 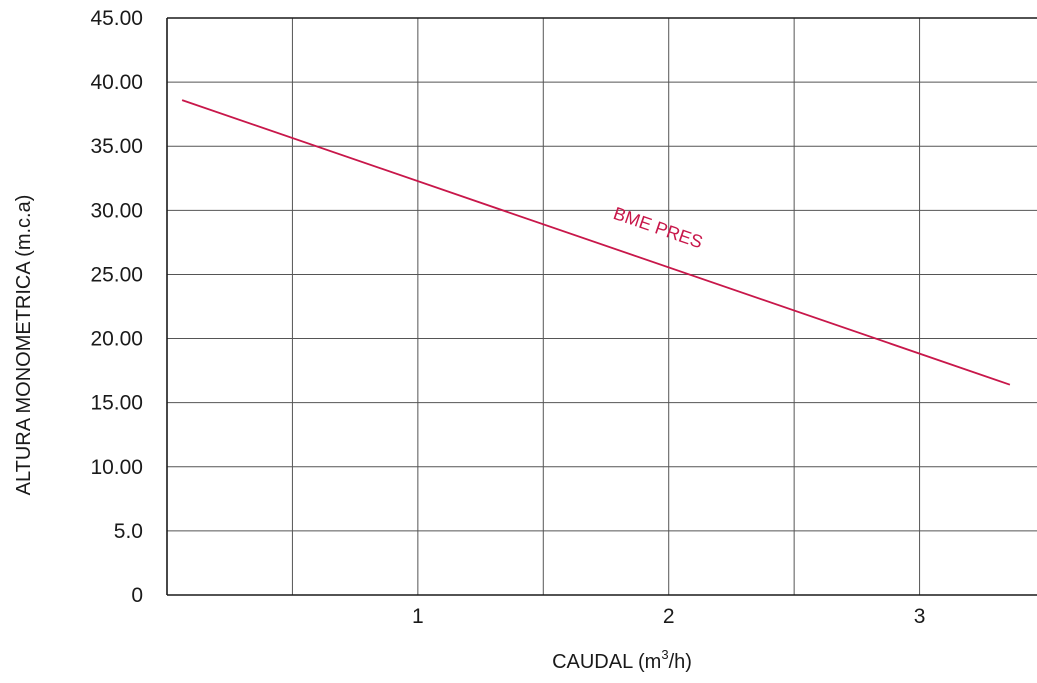 I want to click on y-tick-label: 35.00, so click(x=116, y=146).